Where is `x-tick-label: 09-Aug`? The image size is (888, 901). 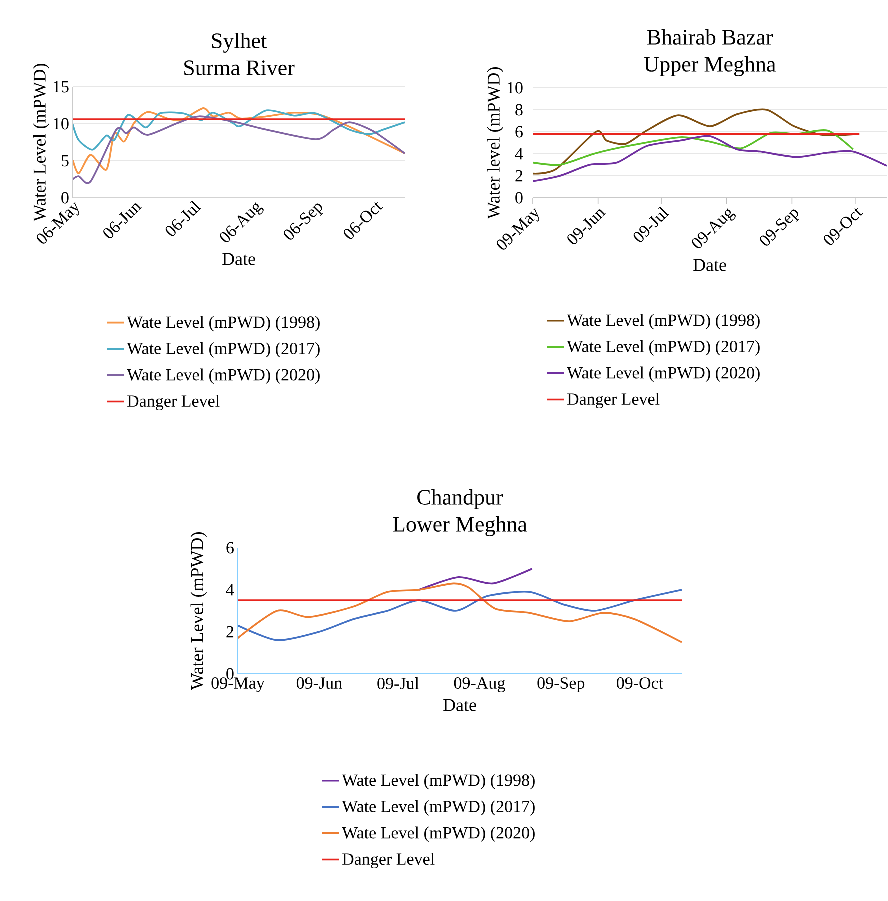 x-tick-label: 09-Aug is located at coordinates (480, 685).